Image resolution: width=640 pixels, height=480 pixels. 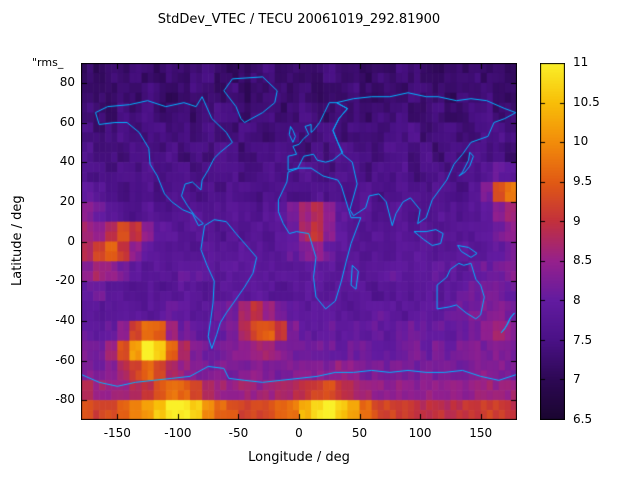 I want to click on colorbar-tick-label: 10, so click(x=581, y=141).